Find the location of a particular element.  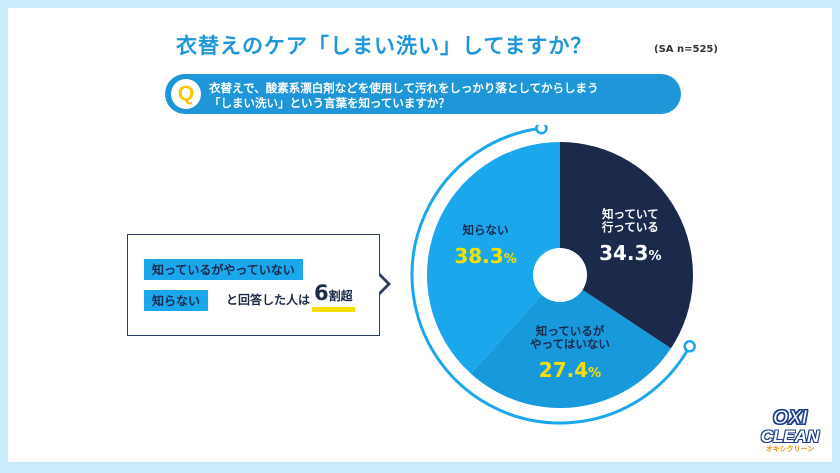

callout-emph-number: 6 is located at coordinates (321, 293).